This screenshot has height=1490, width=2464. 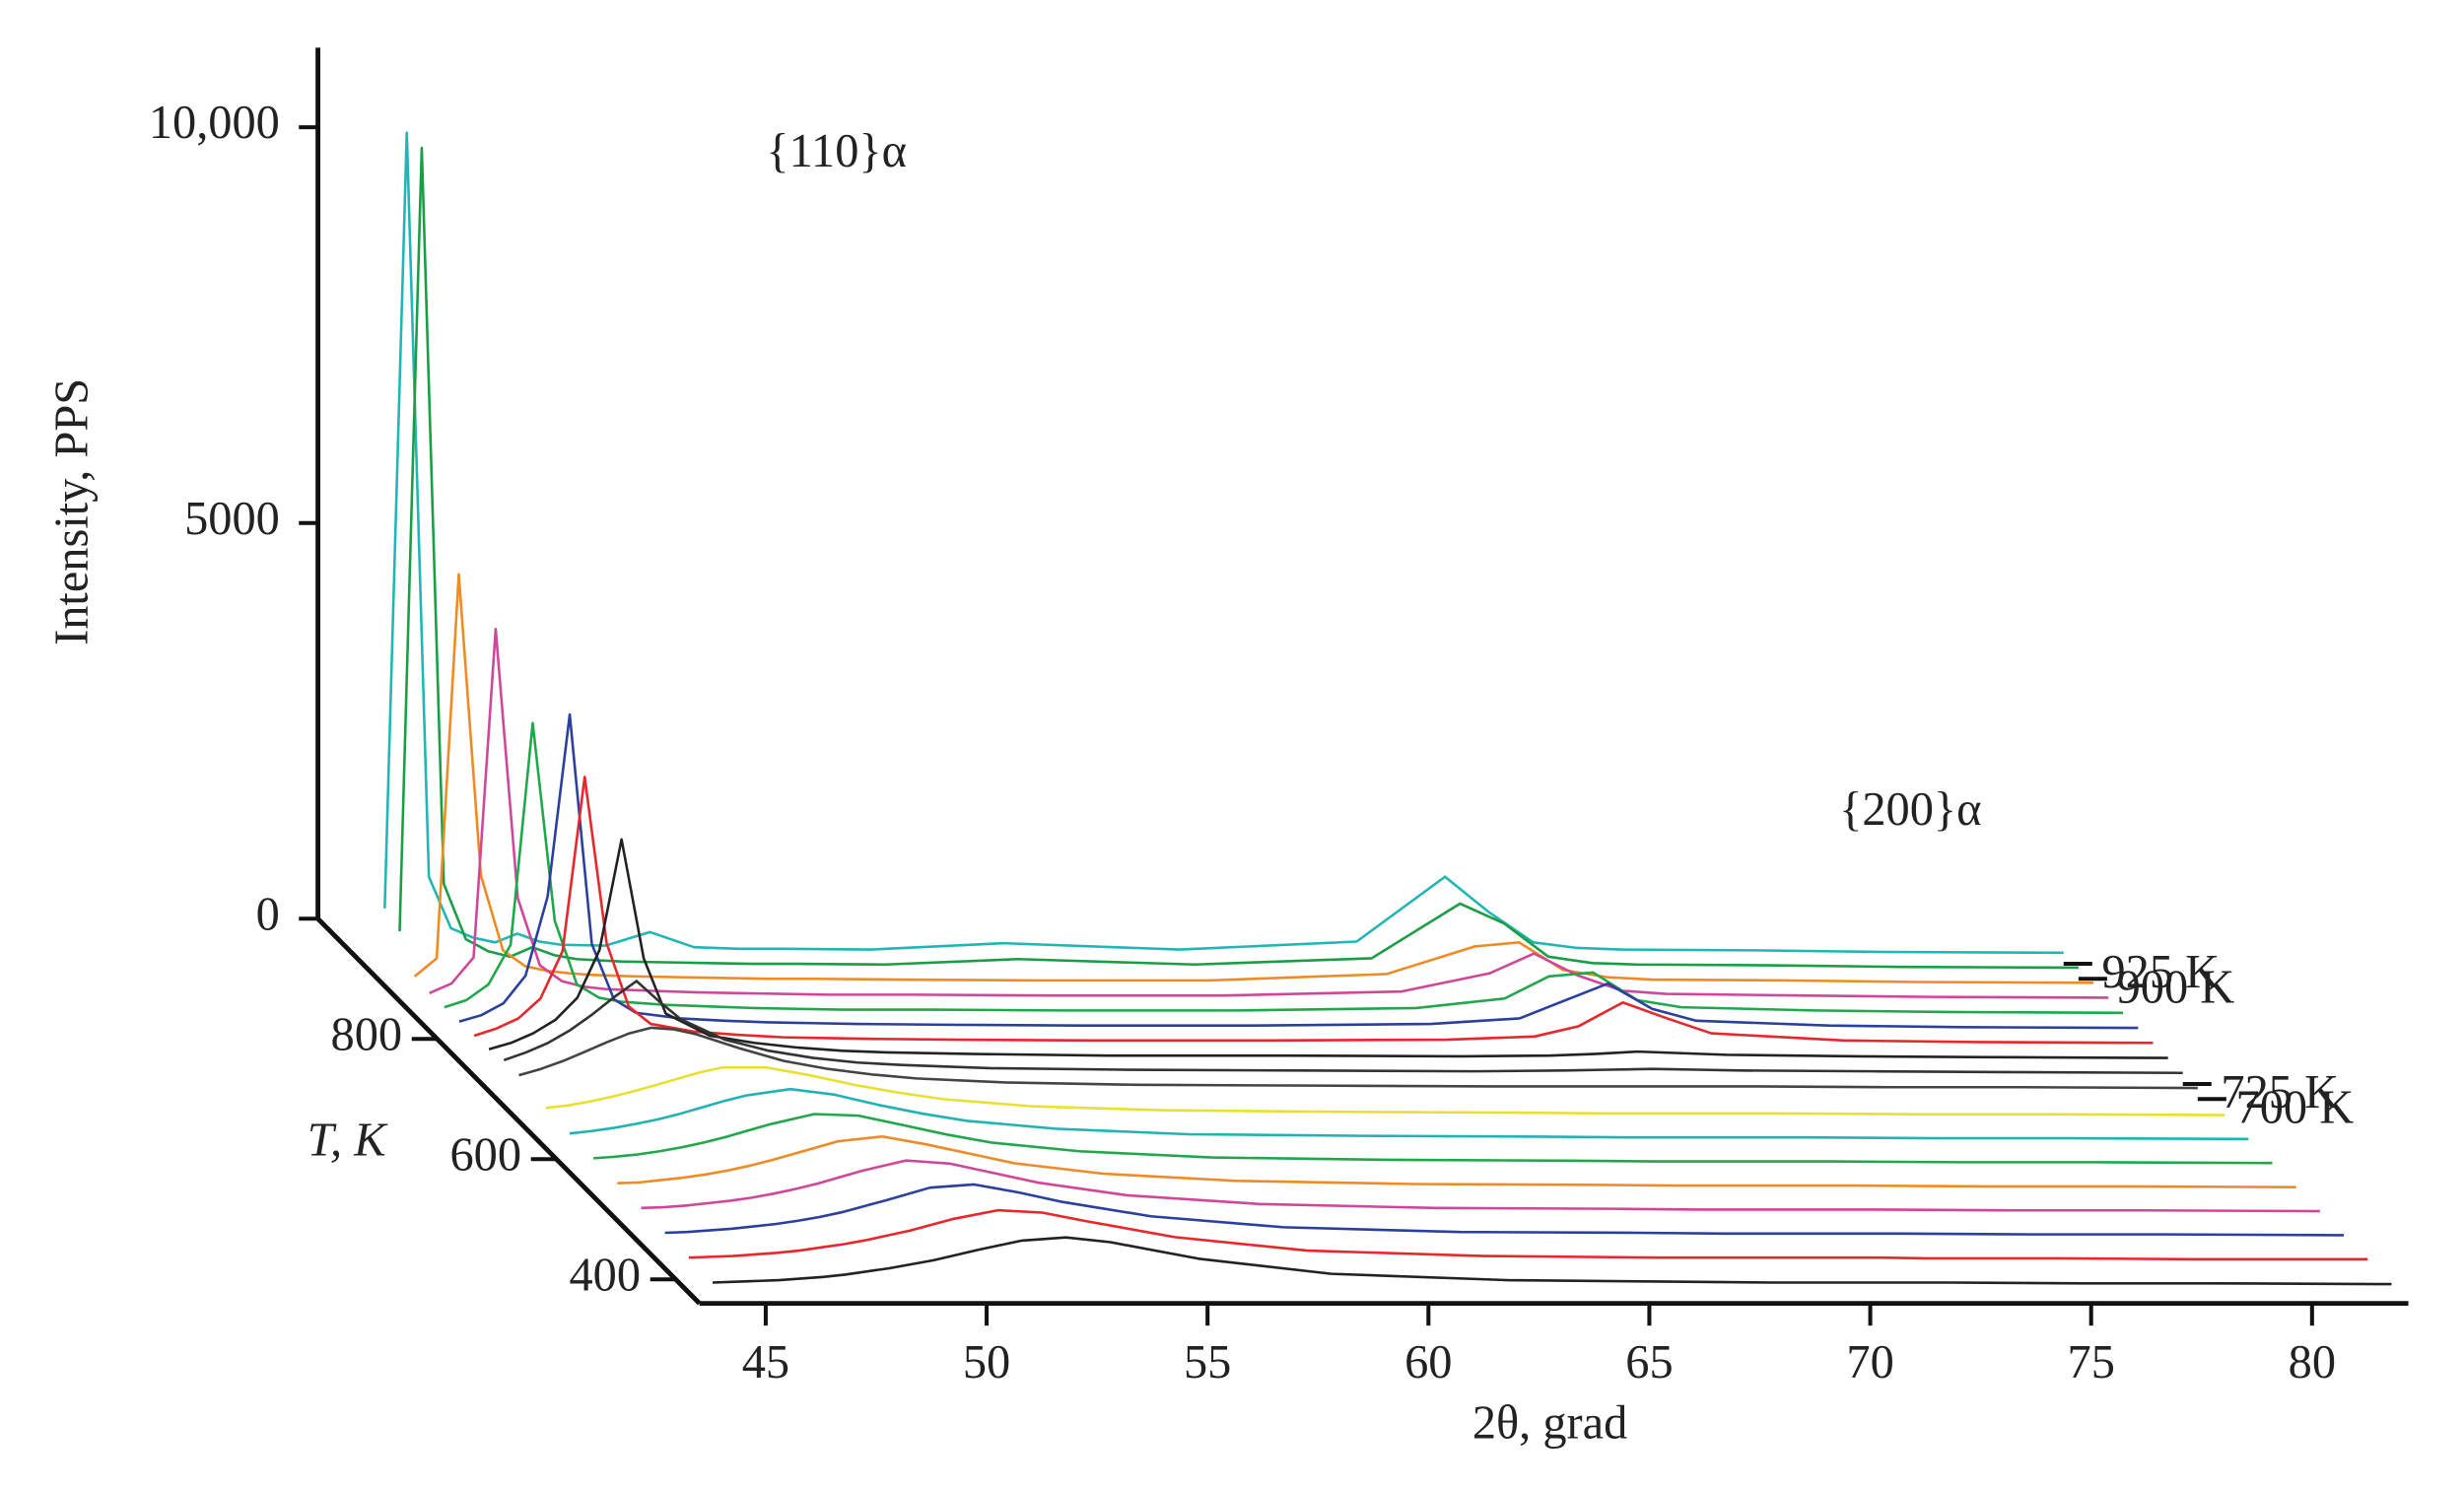 What do you see at coordinates (2091, 1362) in the screenshot?
I see `x-tick-label: 75` at bounding box center [2091, 1362].